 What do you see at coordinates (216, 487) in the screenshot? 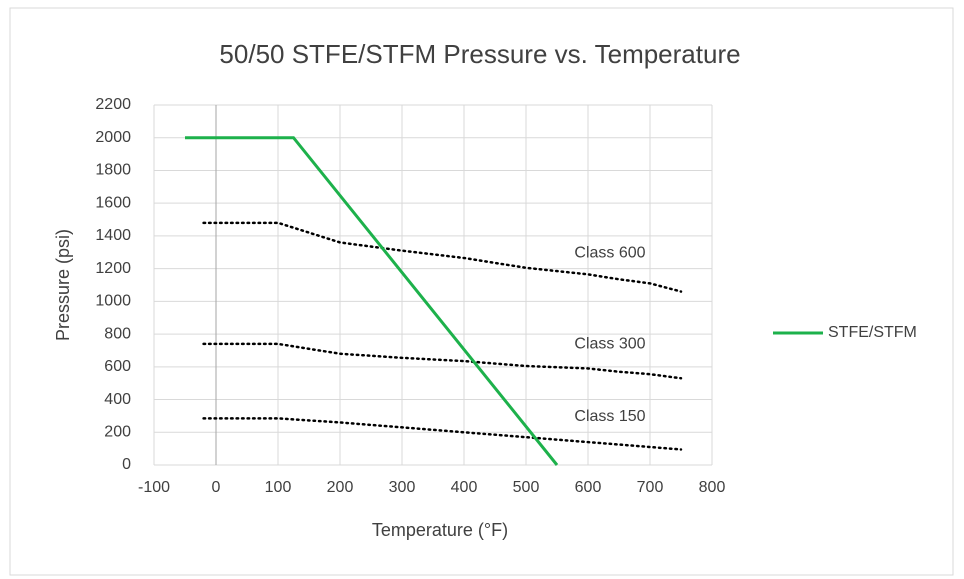
I see `x-tick-label: 0` at bounding box center [216, 487].